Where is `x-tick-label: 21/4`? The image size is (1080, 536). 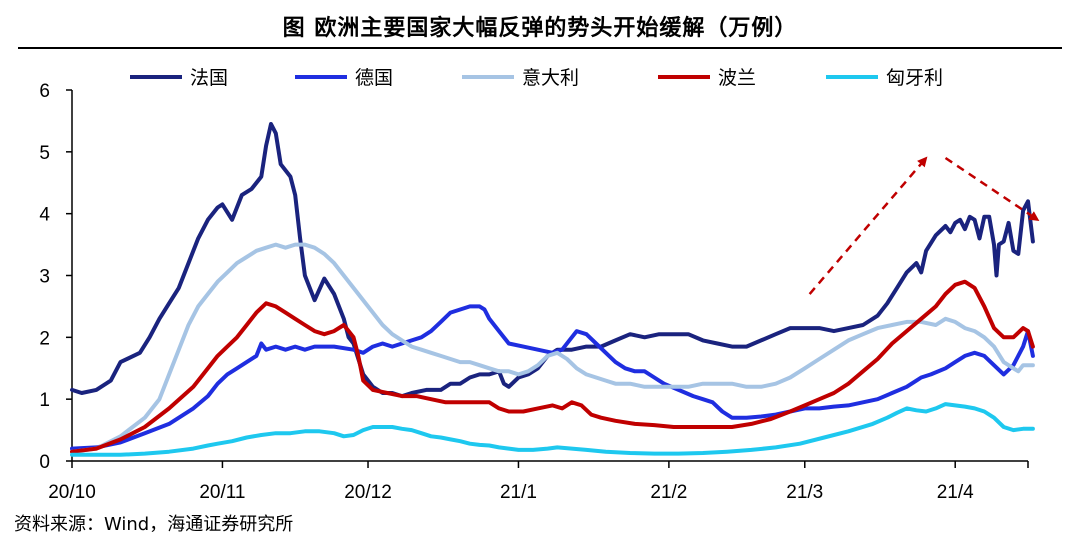
x-tick-label: 21/4 is located at coordinates (955, 492).